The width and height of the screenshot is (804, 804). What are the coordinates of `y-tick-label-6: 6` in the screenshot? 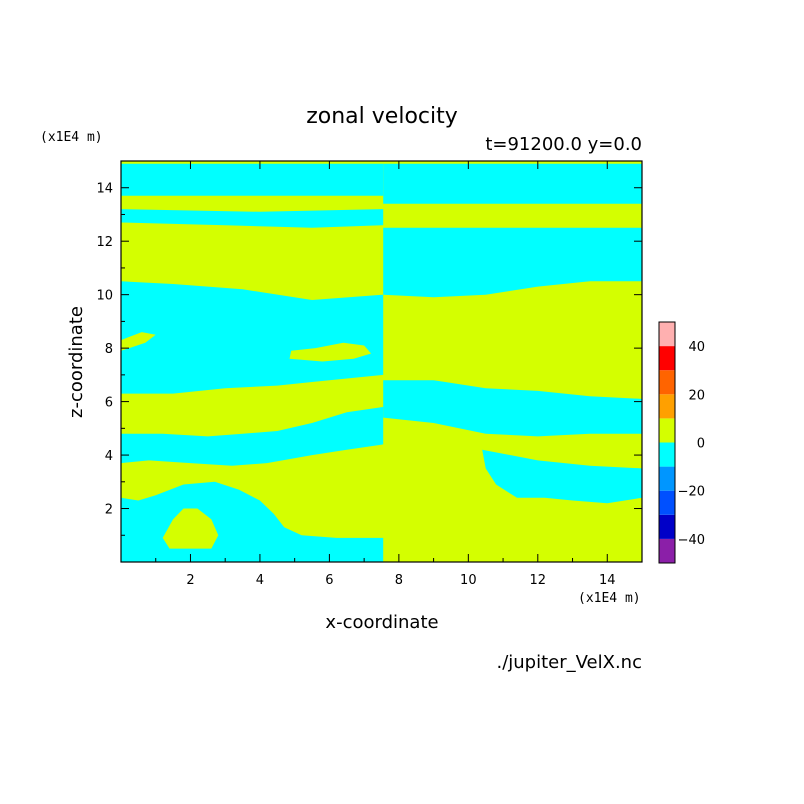 It's located at (109, 403).